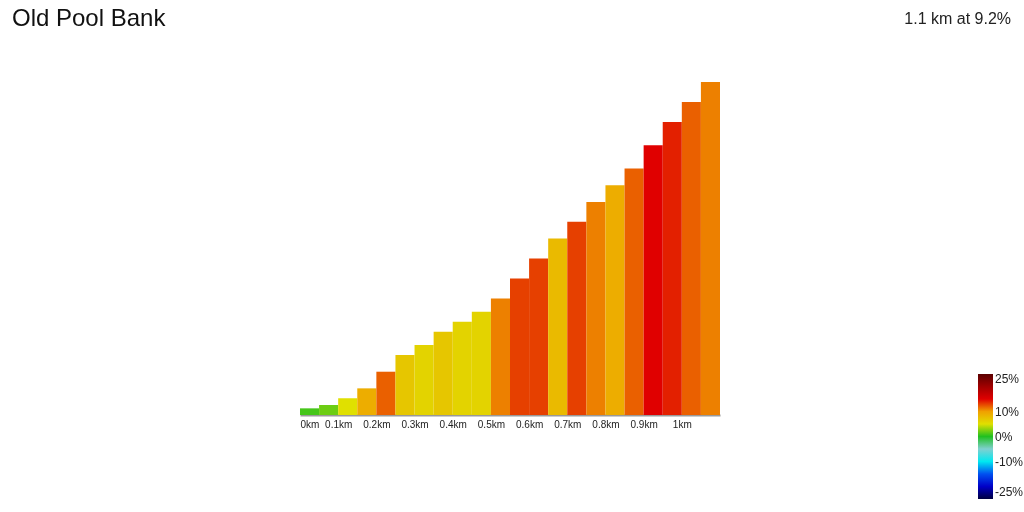 This screenshot has width=1024, height=512. I want to click on x-tick-label: 0.6km, so click(529, 424).